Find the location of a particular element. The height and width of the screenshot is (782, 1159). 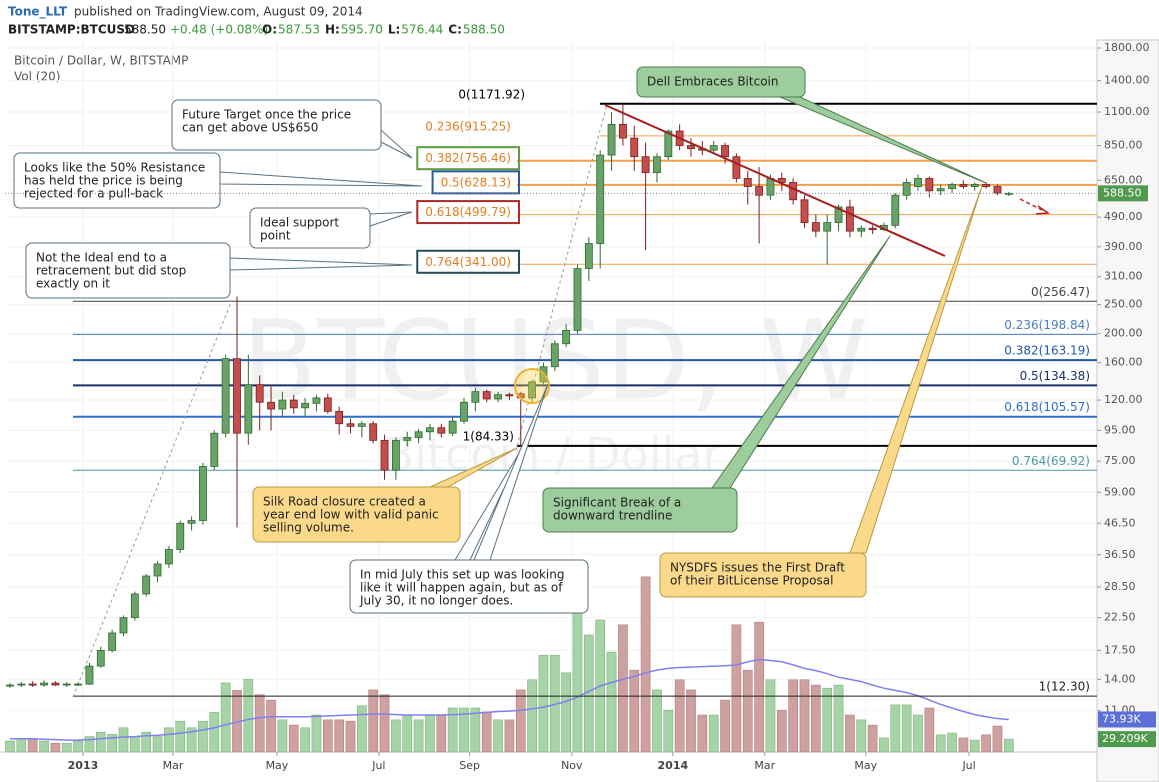

callout-text: year end low with valid panic is located at coordinates (351, 515).